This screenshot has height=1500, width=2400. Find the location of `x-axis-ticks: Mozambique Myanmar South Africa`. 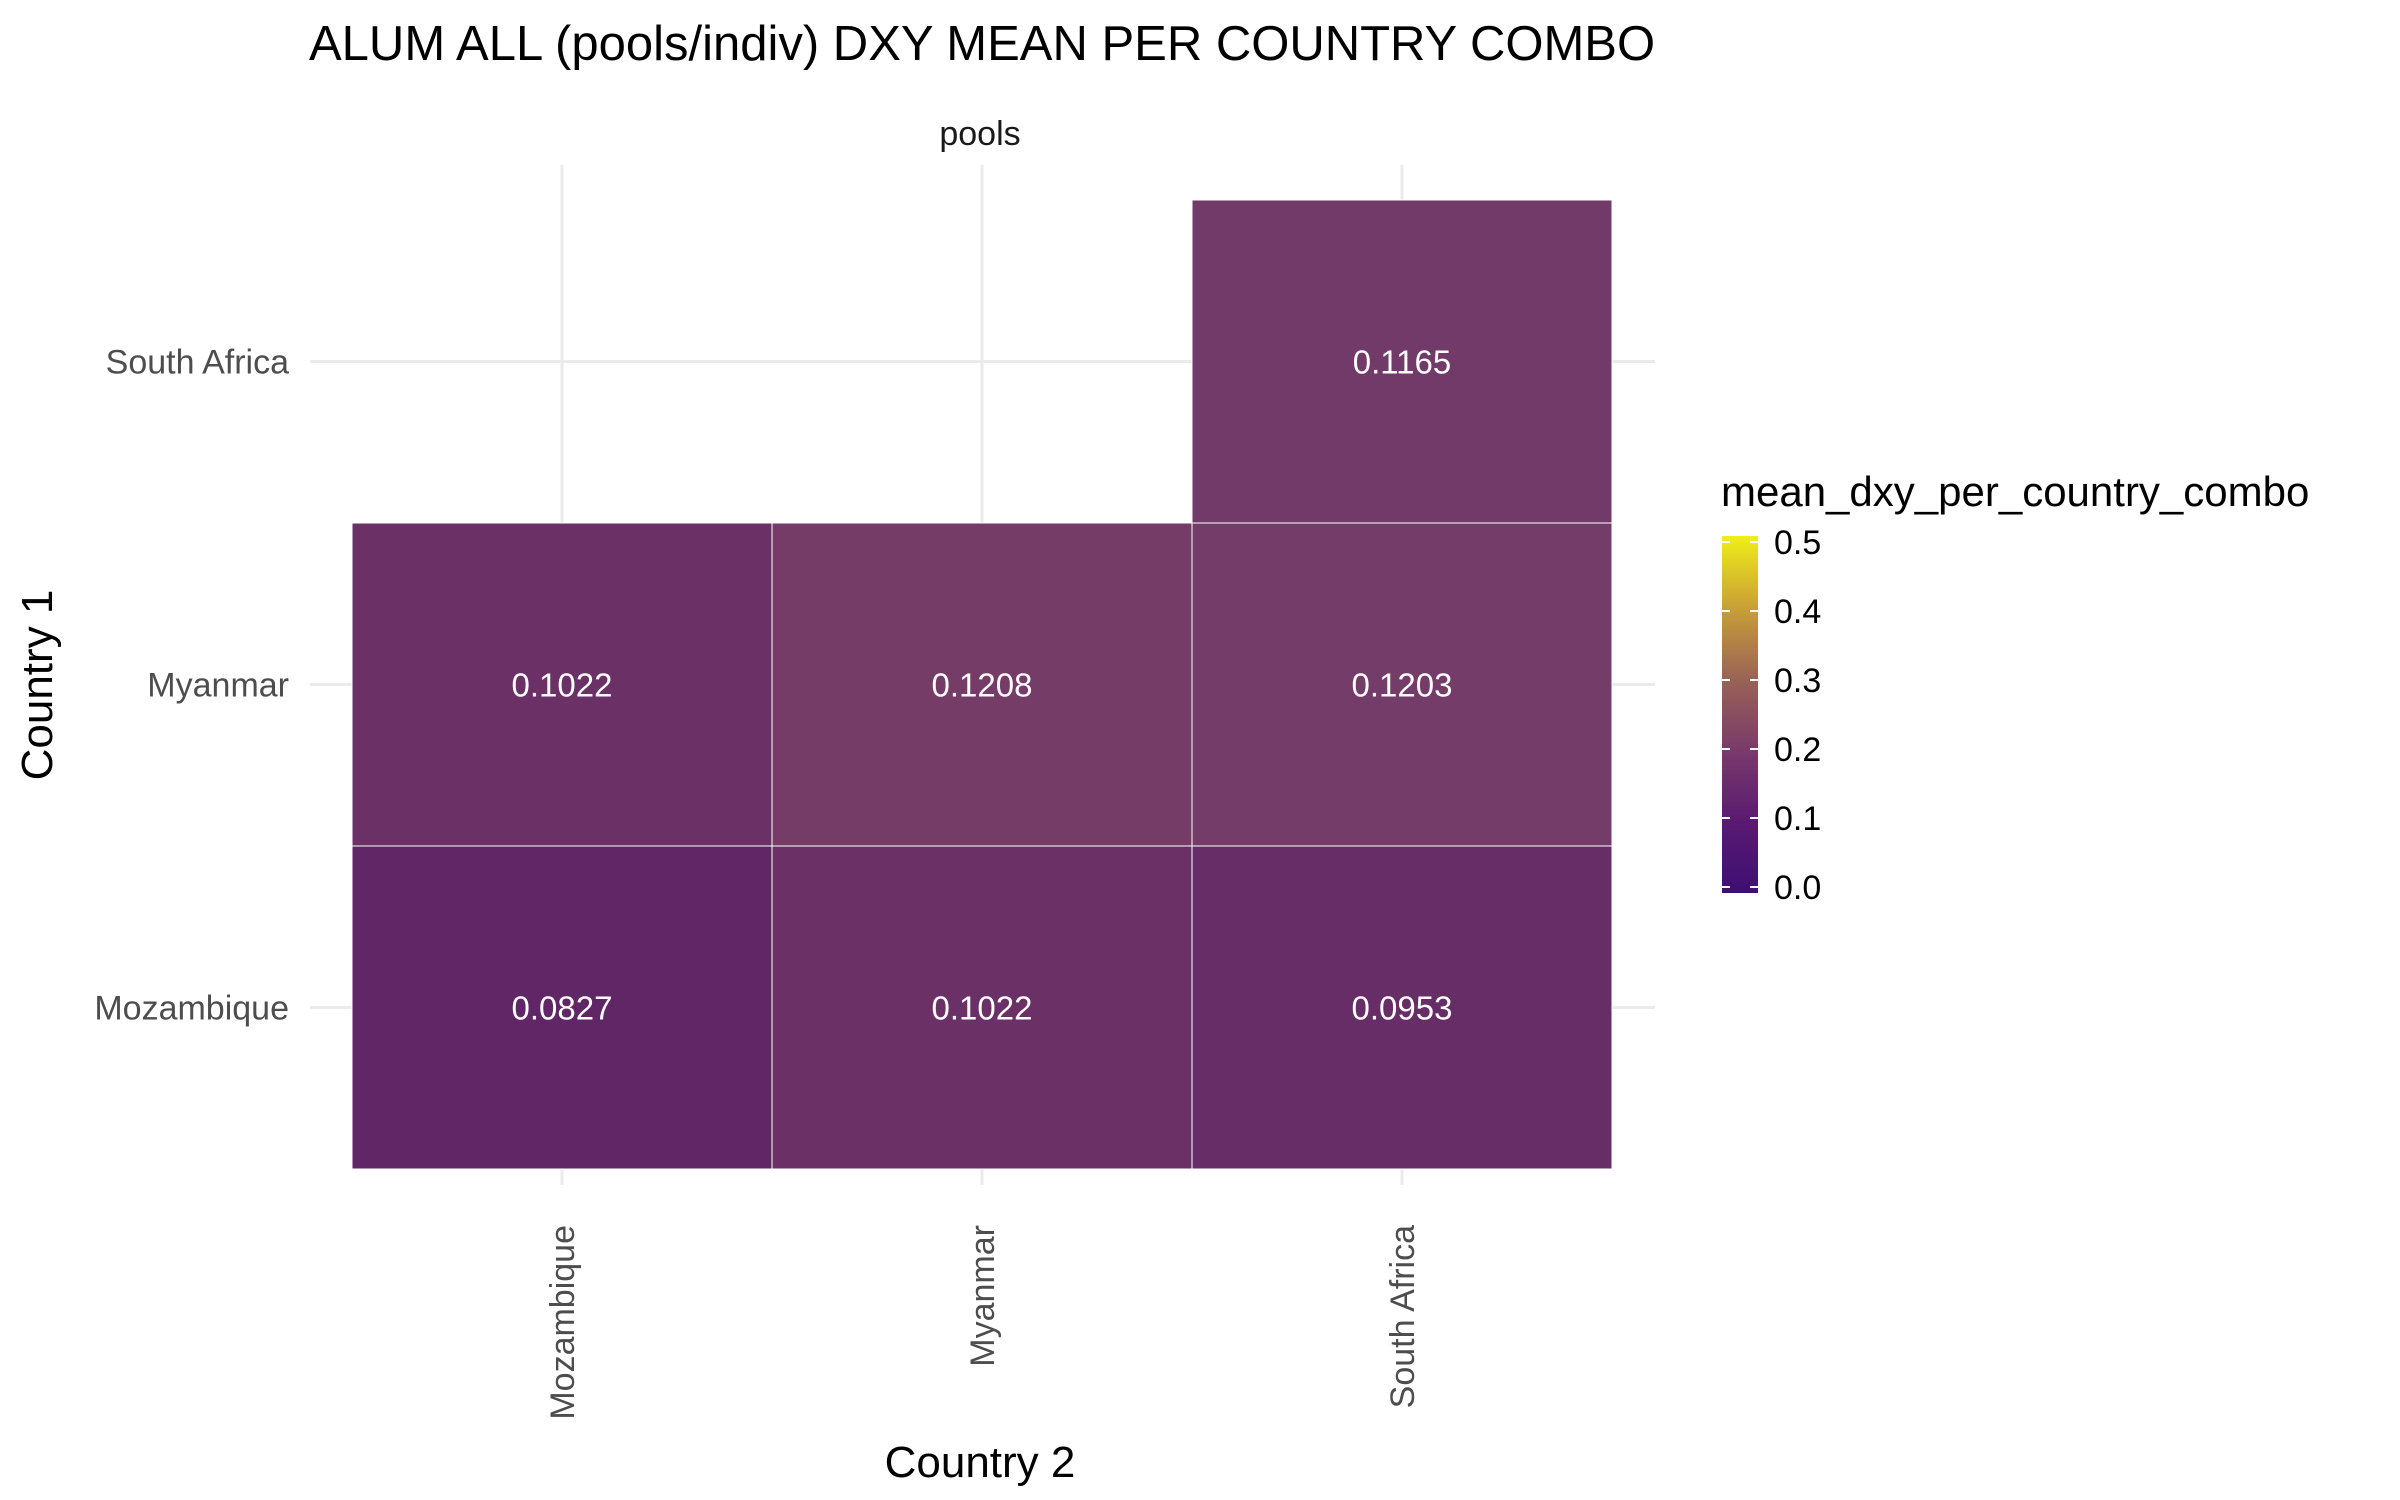

x-axis-ticks: Mozambique Myanmar South Africa is located at coordinates (983, 1322).